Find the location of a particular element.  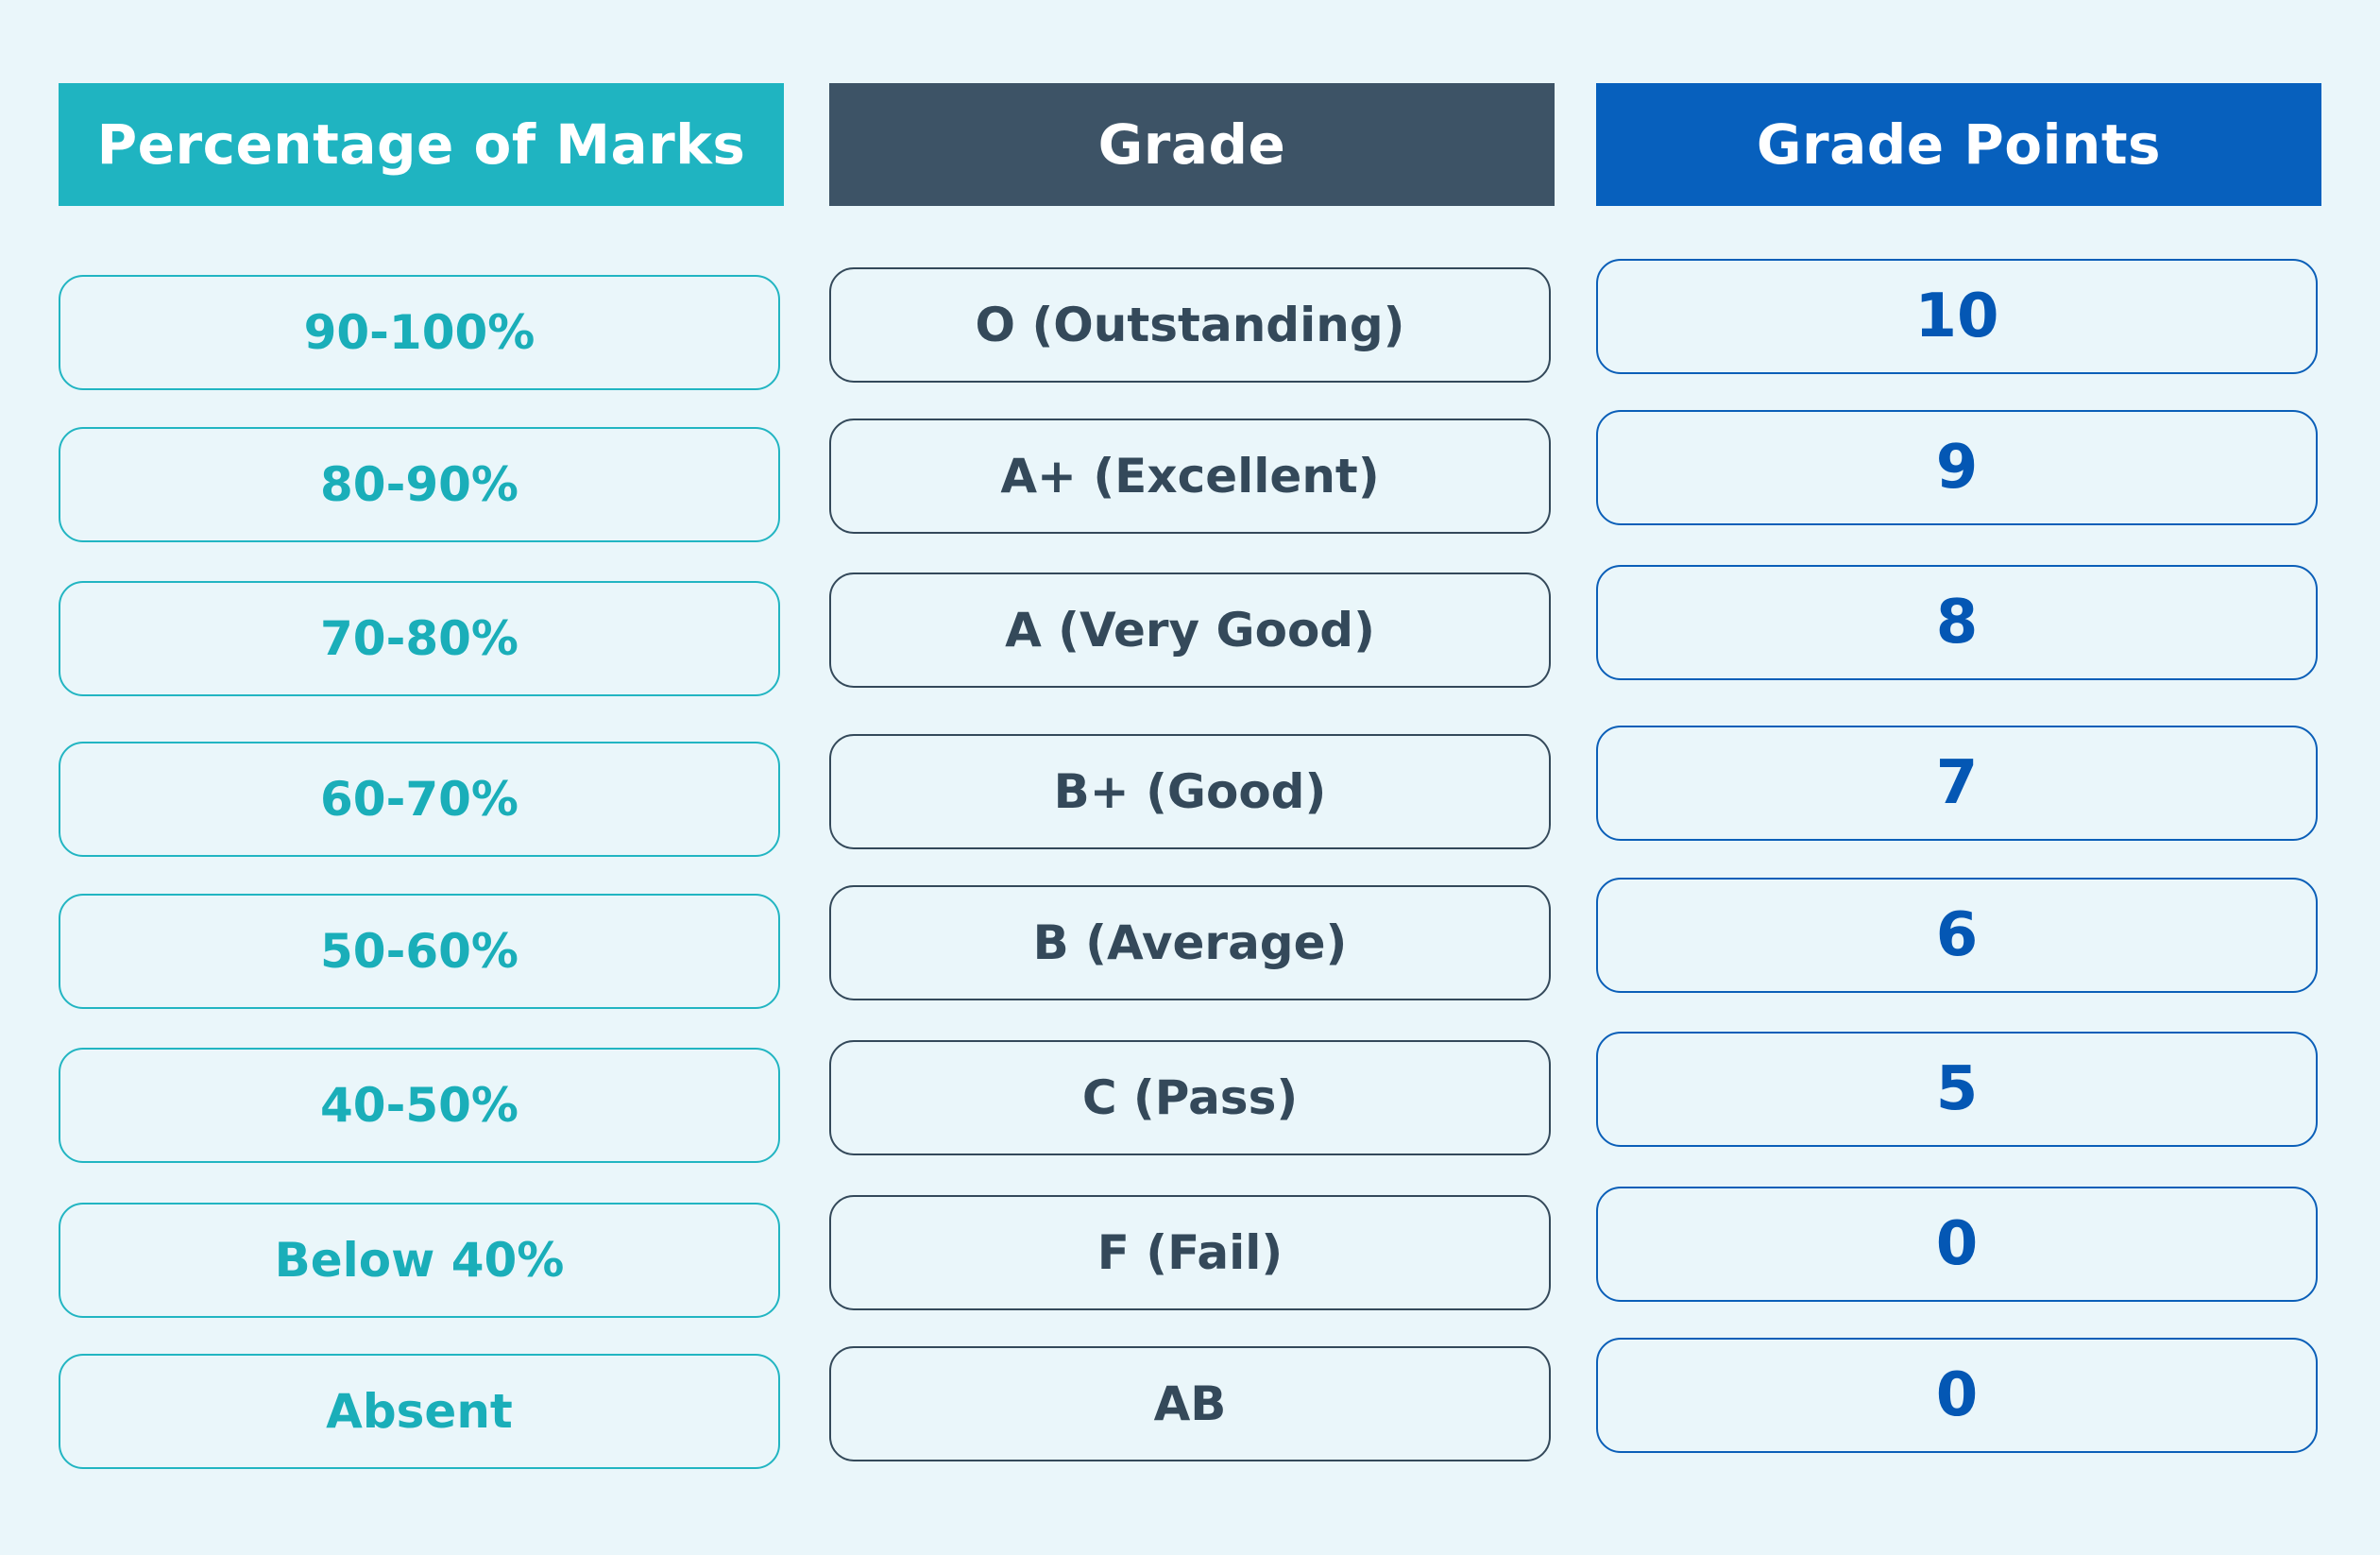

percentage-header: Percentage of Marks is located at coordinates (421, 144).